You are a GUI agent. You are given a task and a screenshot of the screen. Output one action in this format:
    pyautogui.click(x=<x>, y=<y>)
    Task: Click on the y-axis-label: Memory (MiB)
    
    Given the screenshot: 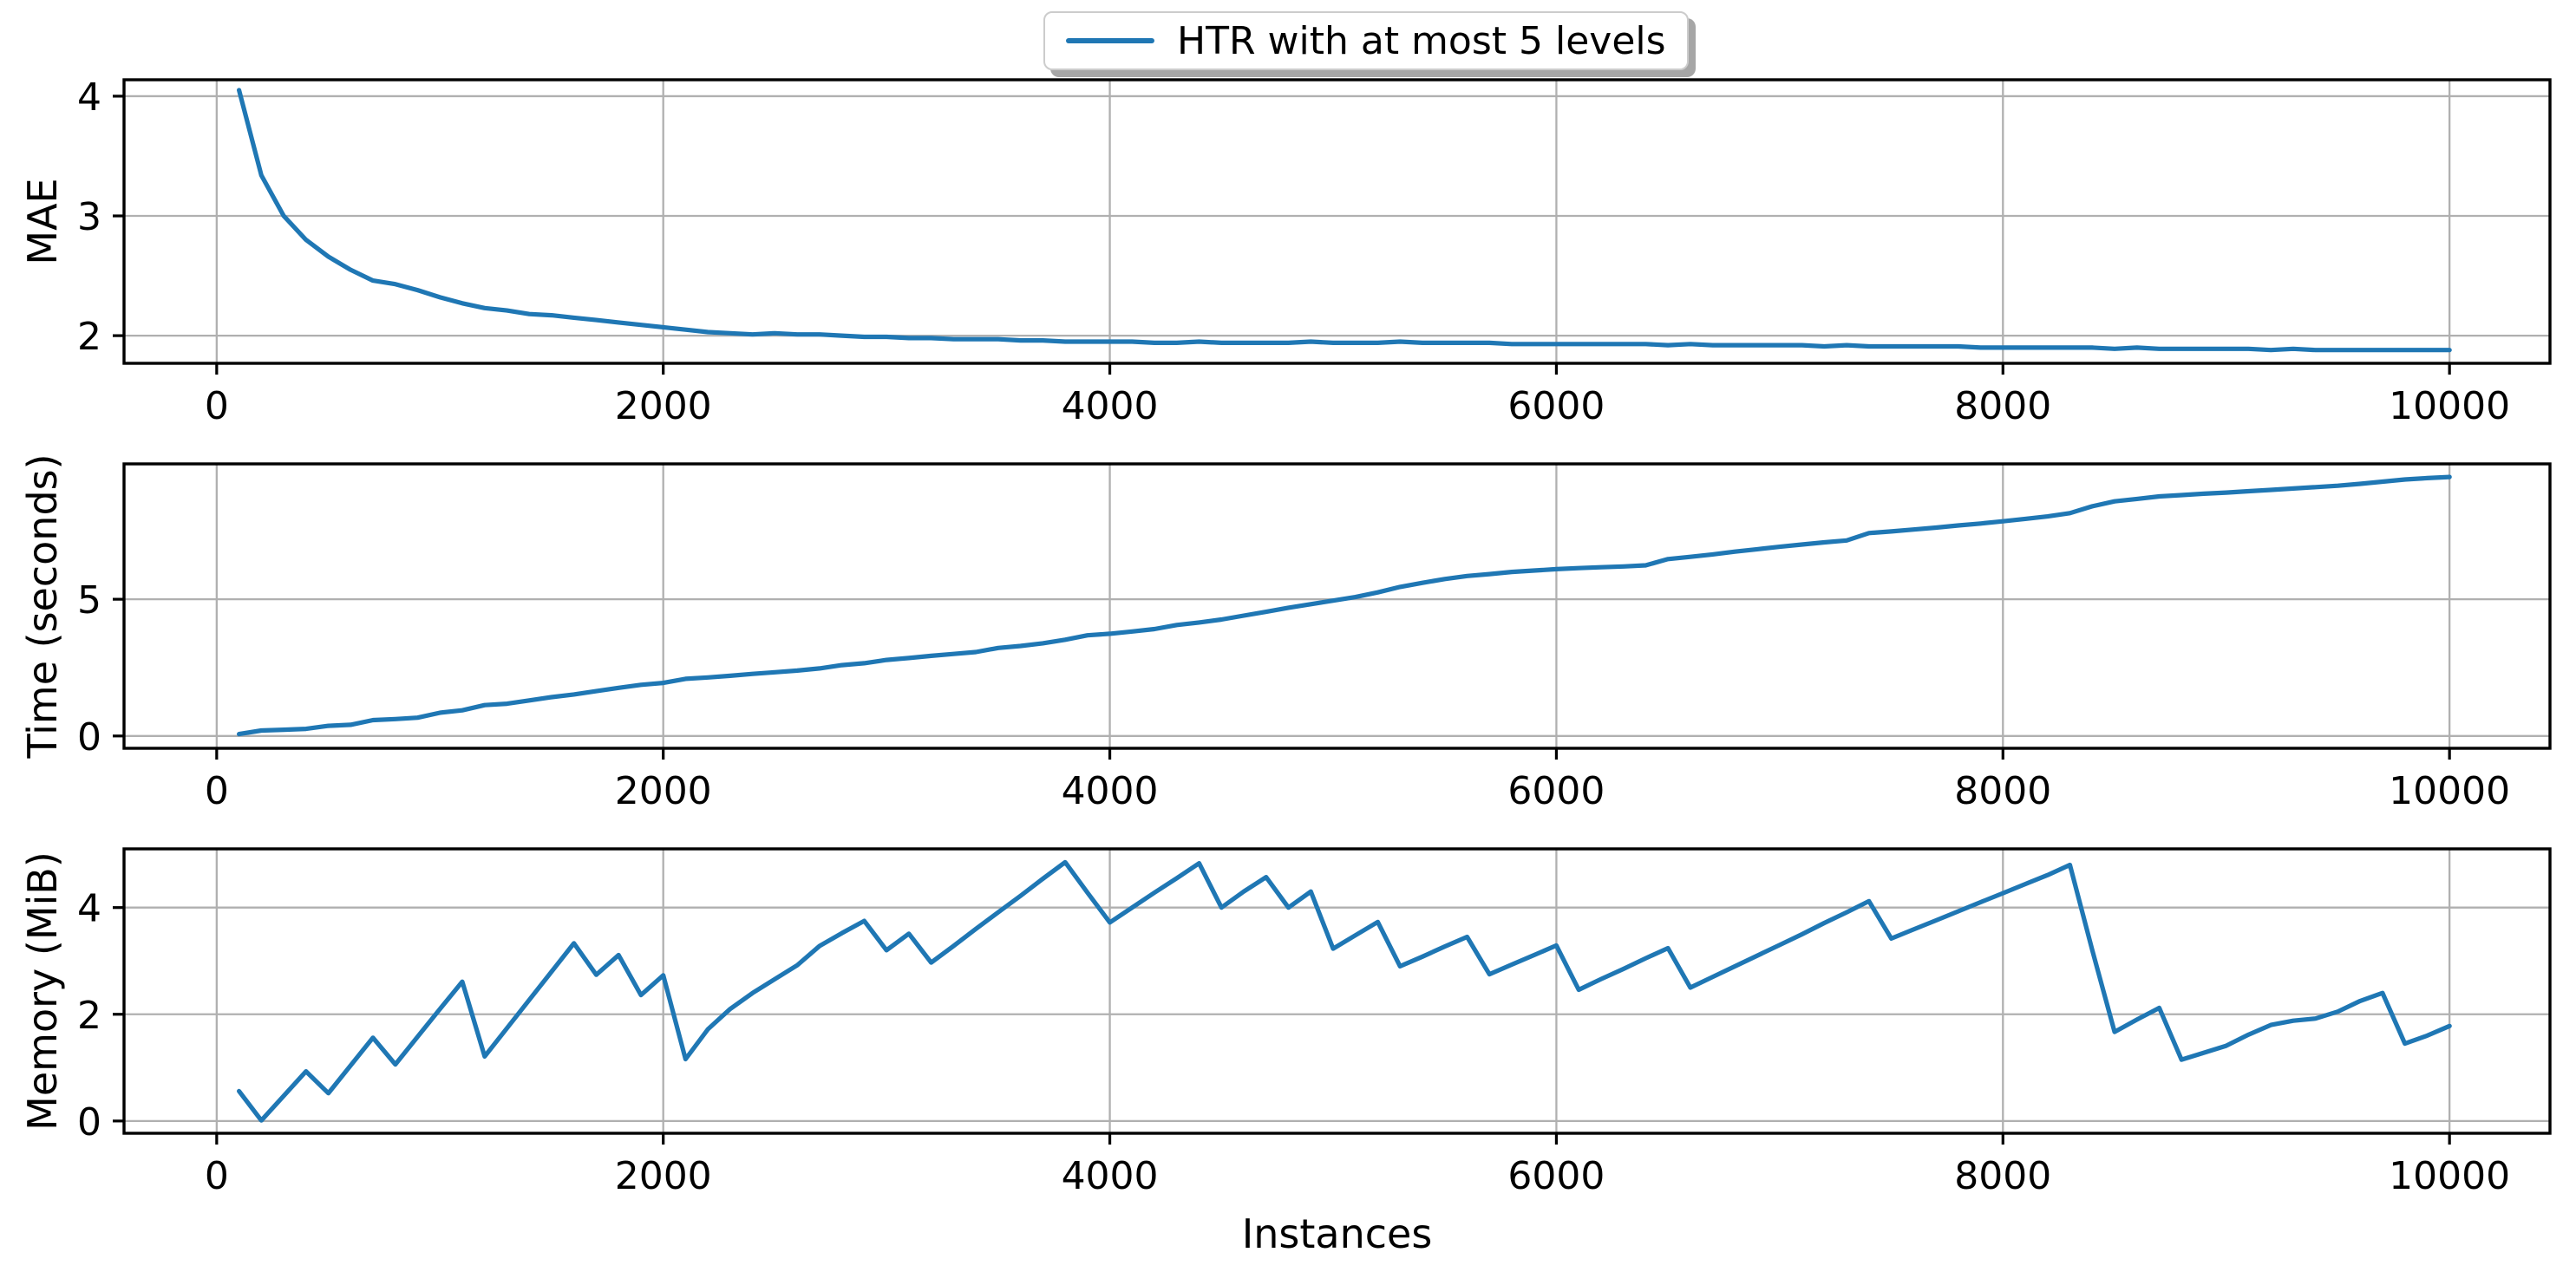 What is the action you would take?
    pyautogui.click(x=42, y=991)
    